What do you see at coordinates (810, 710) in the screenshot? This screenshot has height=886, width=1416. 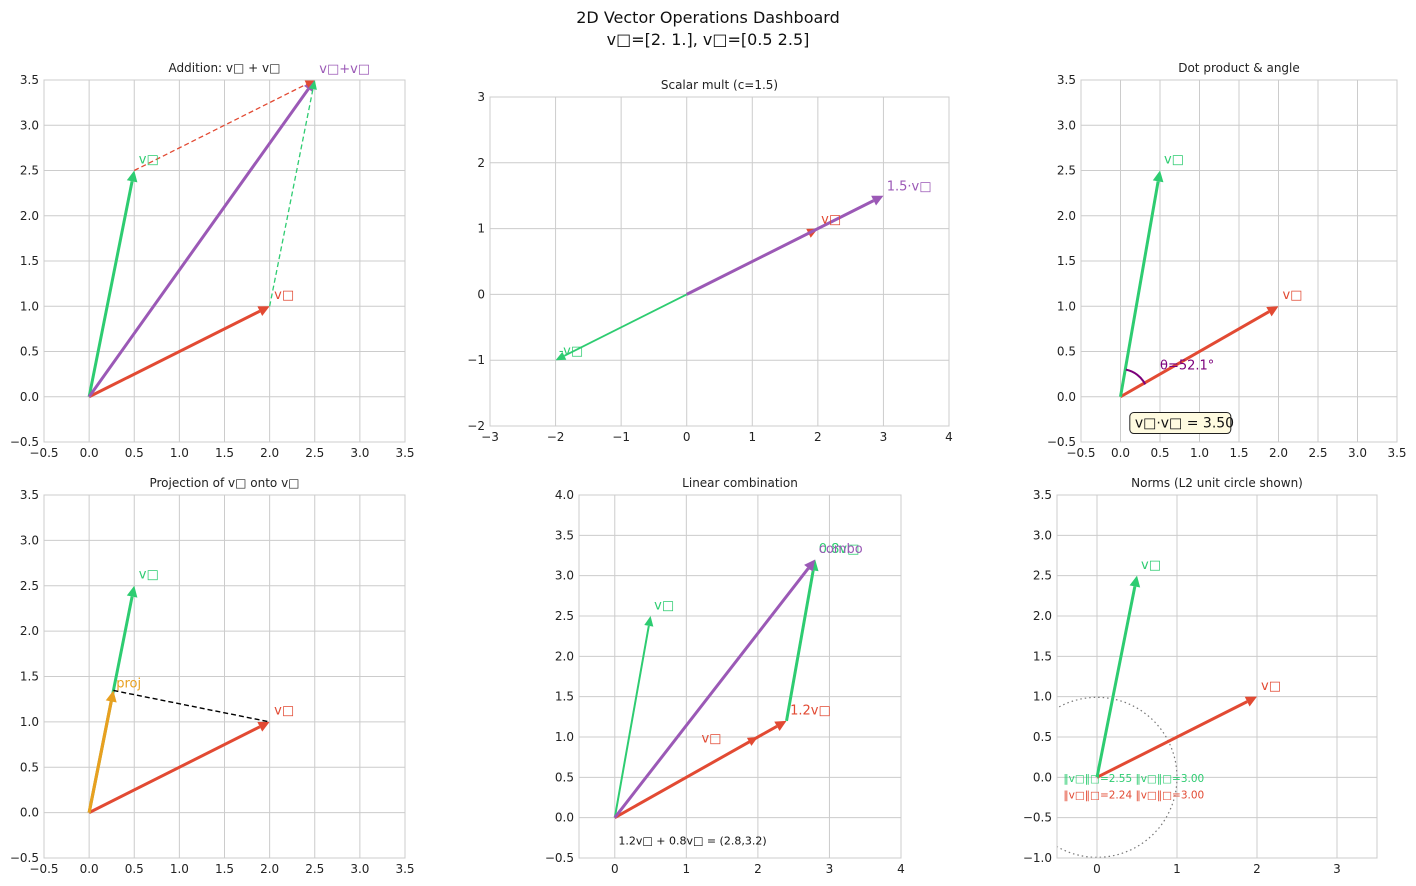 I see `vector-label: 1.2v□` at bounding box center [810, 710].